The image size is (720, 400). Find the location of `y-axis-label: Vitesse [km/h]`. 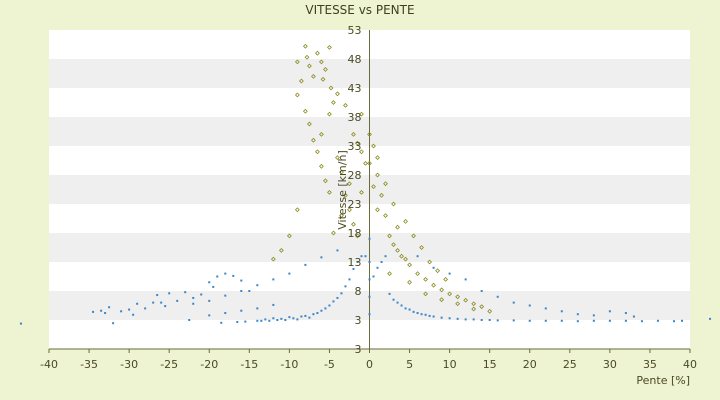

y-axis-label: Vitesse [km/h] is located at coordinates (342, 190).